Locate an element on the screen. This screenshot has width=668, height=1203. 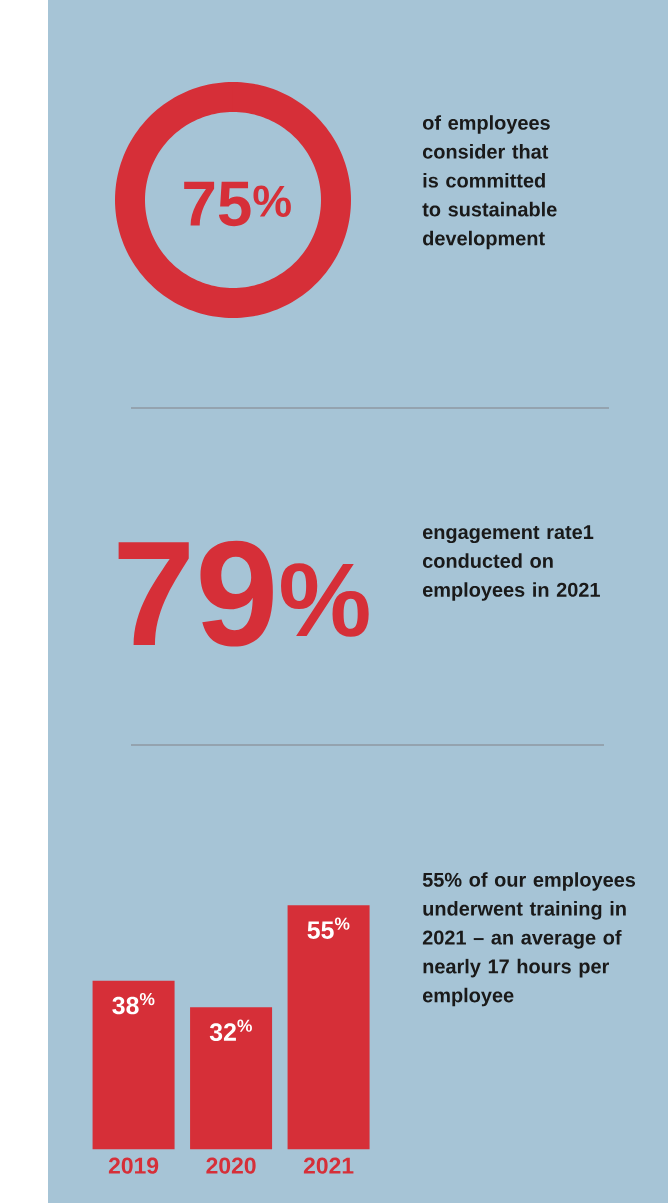
text: 79$^{%}$ is located at coordinates (243, 593).